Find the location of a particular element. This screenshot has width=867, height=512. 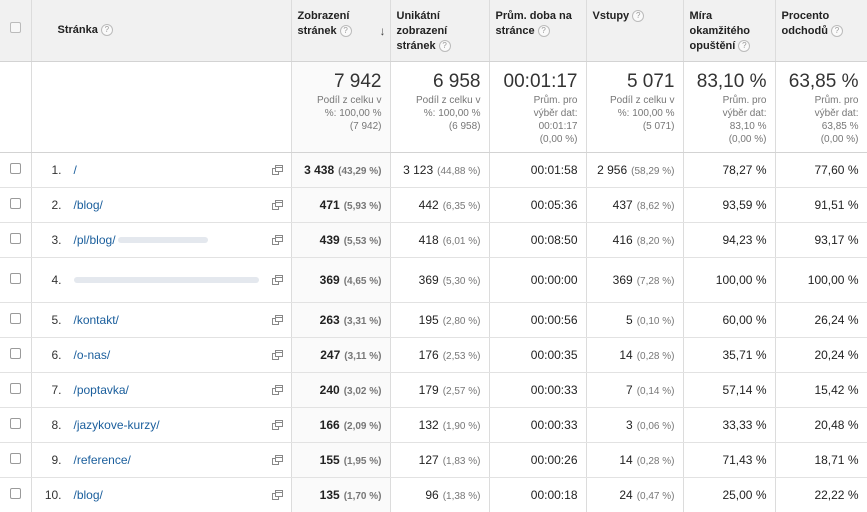

row-number: 2. is located at coordinates (56, 204).